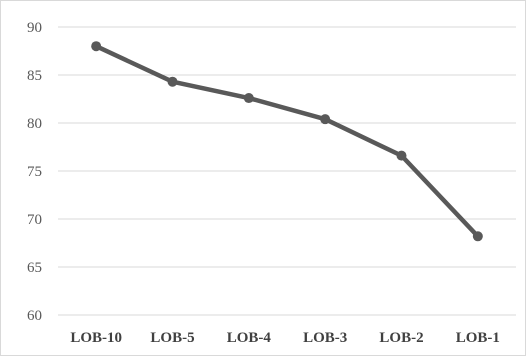 The height and width of the screenshot is (356, 526). Describe the element at coordinates (285, 338) in the screenshot. I see `x-axis-category-labels: LOB-10 LOB-5 LOB-4 LOB-3 LOB-2 LOB-1` at that location.